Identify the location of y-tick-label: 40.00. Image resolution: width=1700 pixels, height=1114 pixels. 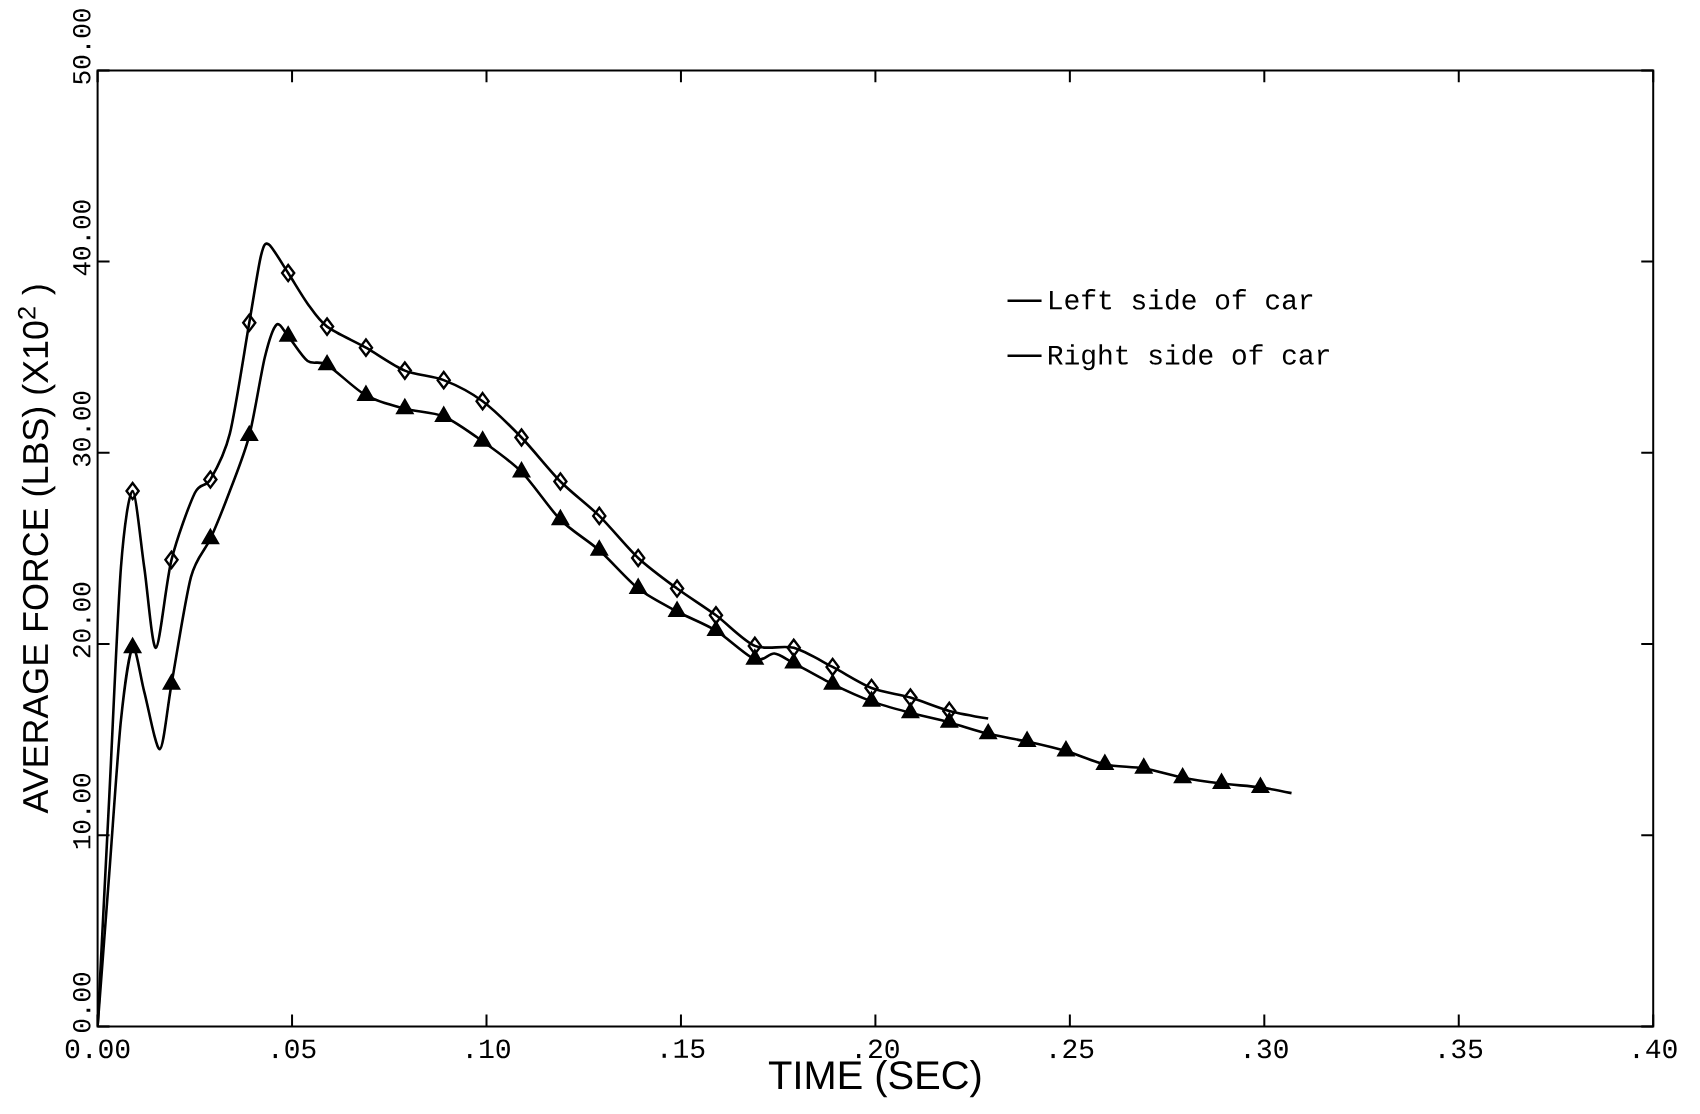
(81, 238).